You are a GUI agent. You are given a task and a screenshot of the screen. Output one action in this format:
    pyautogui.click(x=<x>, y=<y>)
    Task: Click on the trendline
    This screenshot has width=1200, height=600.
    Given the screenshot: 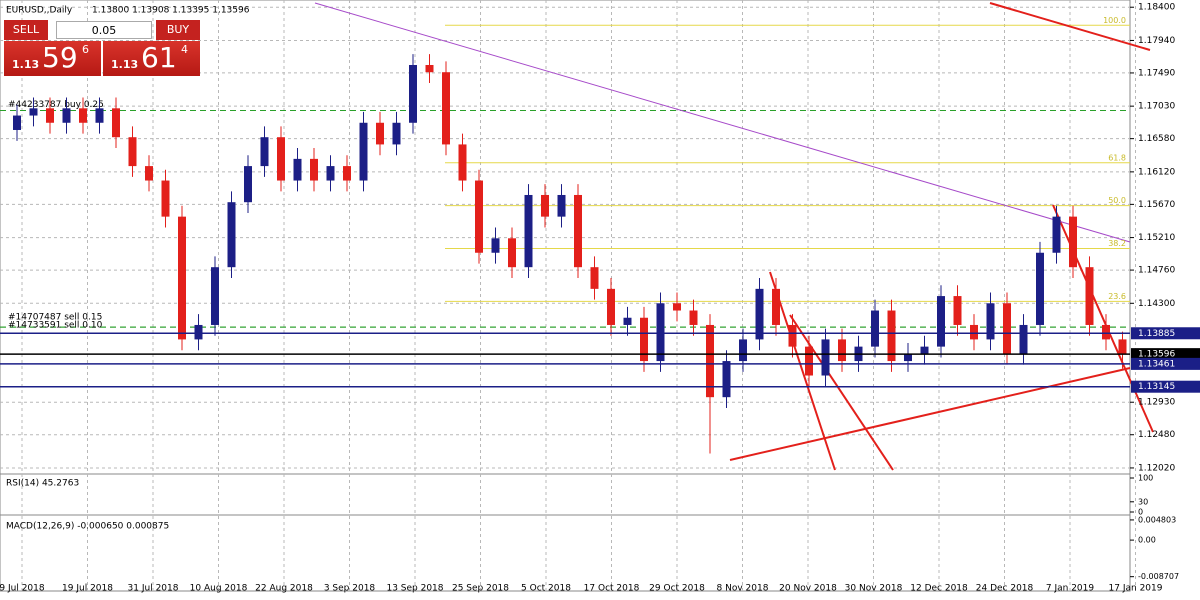 What is the action you would take?
    pyautogui.click(x=802, y=371)
    